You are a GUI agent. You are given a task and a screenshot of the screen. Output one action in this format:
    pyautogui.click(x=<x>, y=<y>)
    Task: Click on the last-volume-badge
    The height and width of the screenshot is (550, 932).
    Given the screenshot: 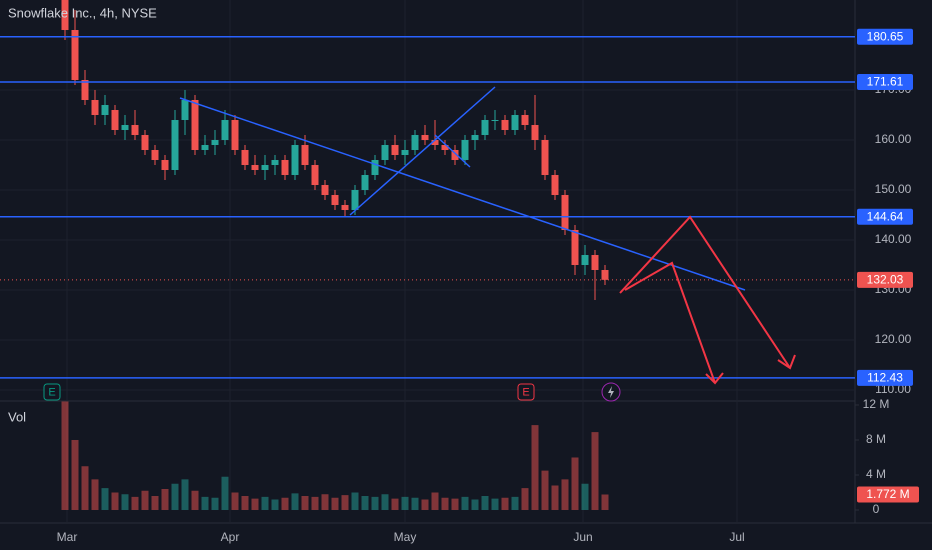 What is the action you would take?
    pyautogui.click(x=888, y=494)
    